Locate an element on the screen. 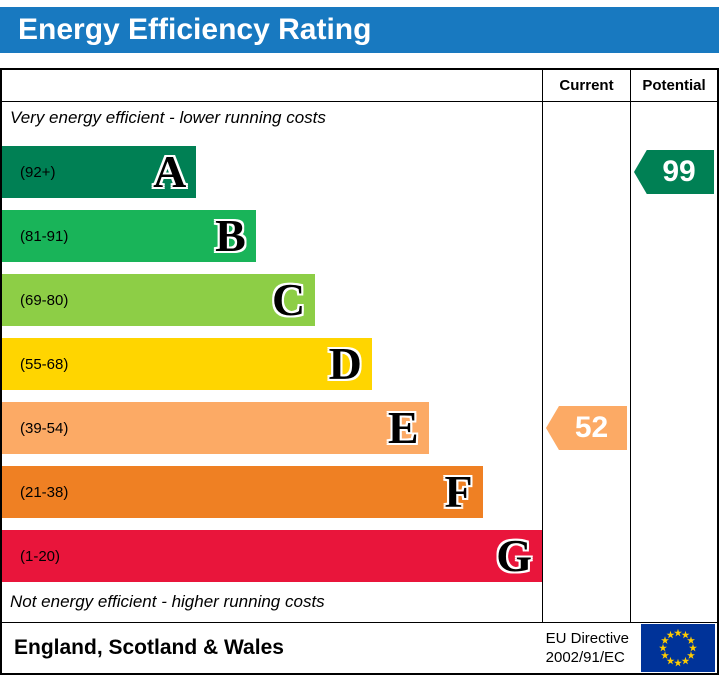  band-row: (55-68) D is located at coordinates (272, 358).